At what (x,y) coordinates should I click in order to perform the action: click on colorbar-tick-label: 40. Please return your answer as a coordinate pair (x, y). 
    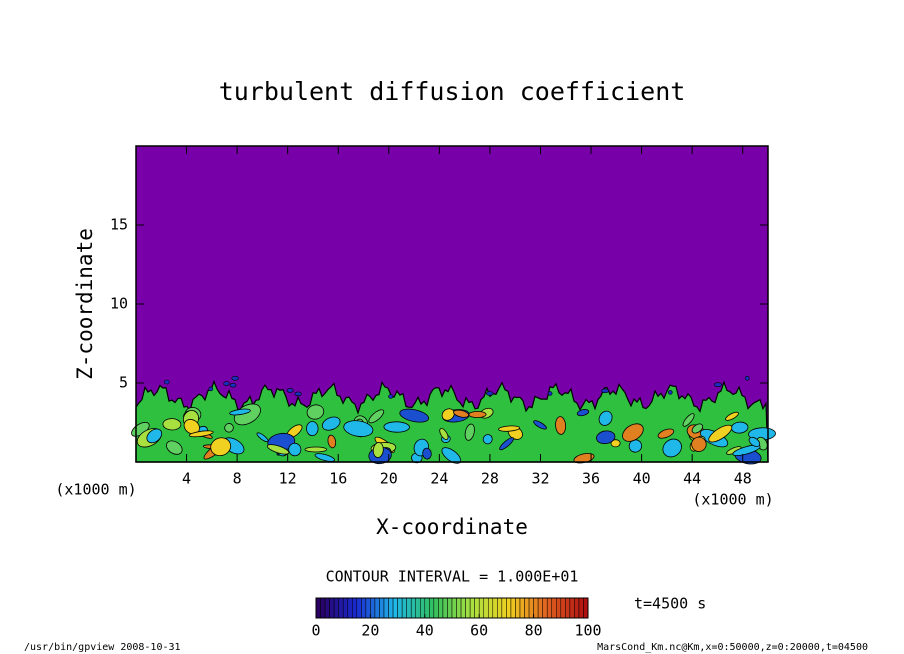
    Looking at the image, I should click on (425, 631).